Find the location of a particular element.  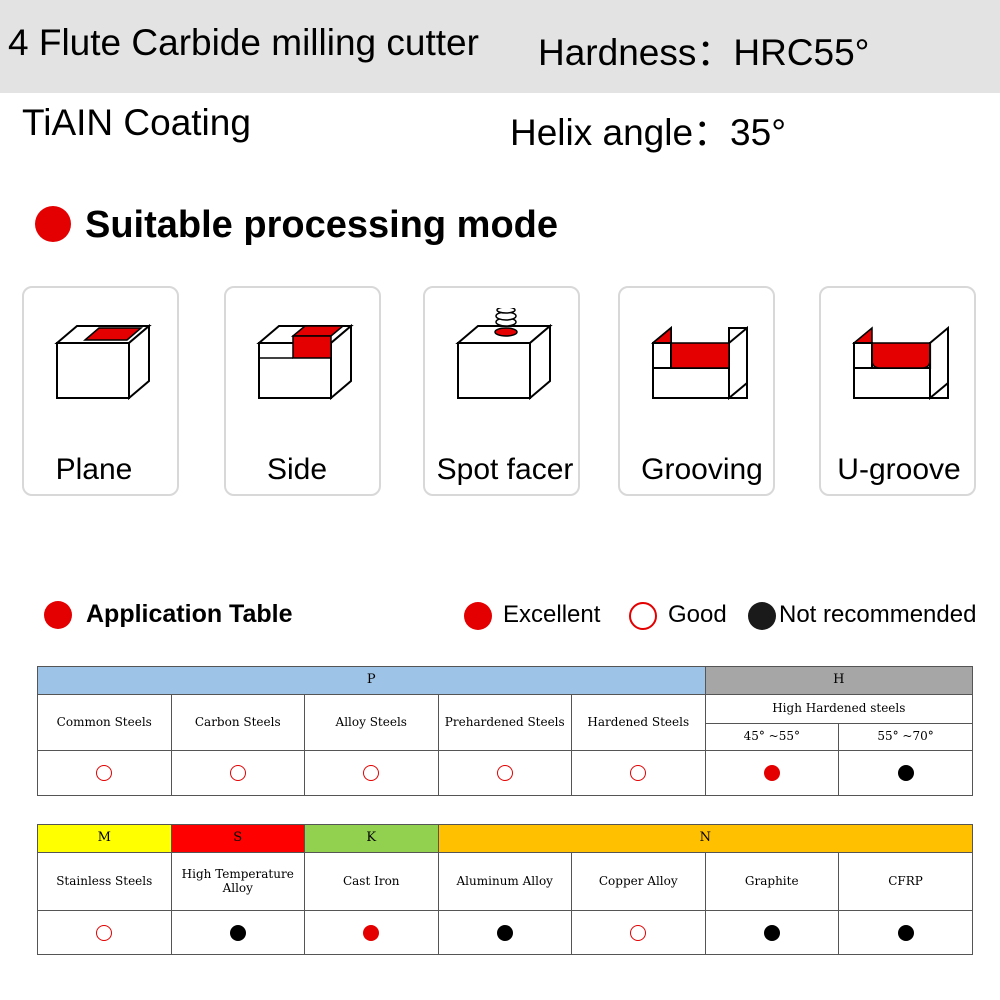

material-cell: Alloy Steels is located at coordinates (372, 723).